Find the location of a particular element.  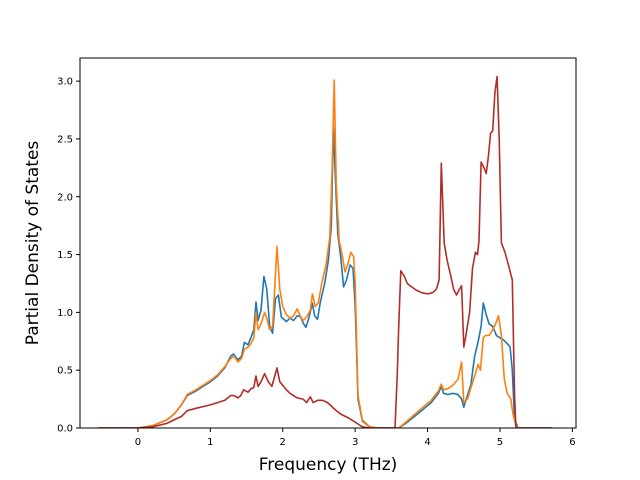

x-tick-label: 4 is located at coordinates (427, 442).